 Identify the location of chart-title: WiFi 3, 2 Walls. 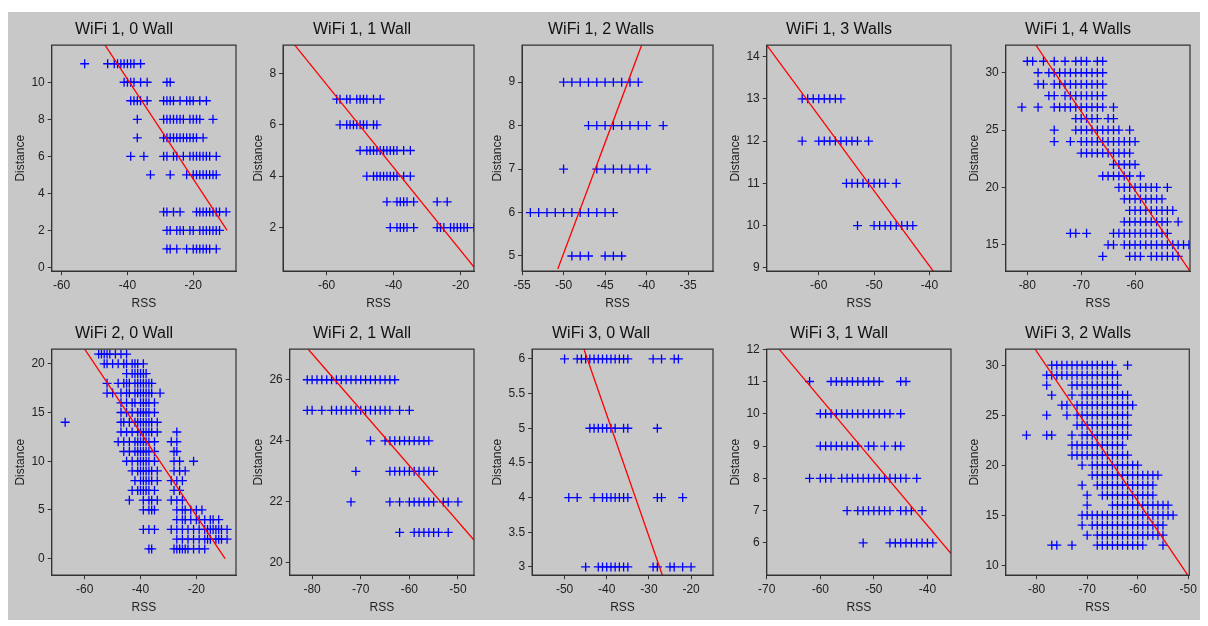
(1077, 333).